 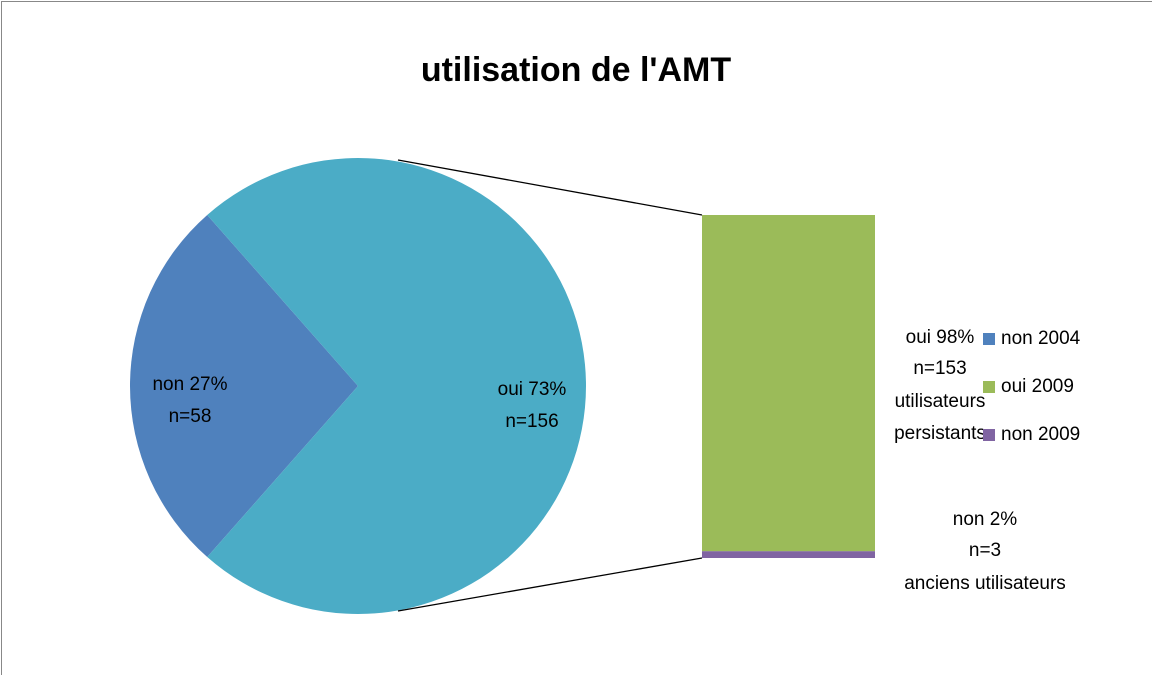 What do you see at coordinates (189, 384) in the screenshot?
I see `data-label: non 27%` at bounding box center [189, 384].